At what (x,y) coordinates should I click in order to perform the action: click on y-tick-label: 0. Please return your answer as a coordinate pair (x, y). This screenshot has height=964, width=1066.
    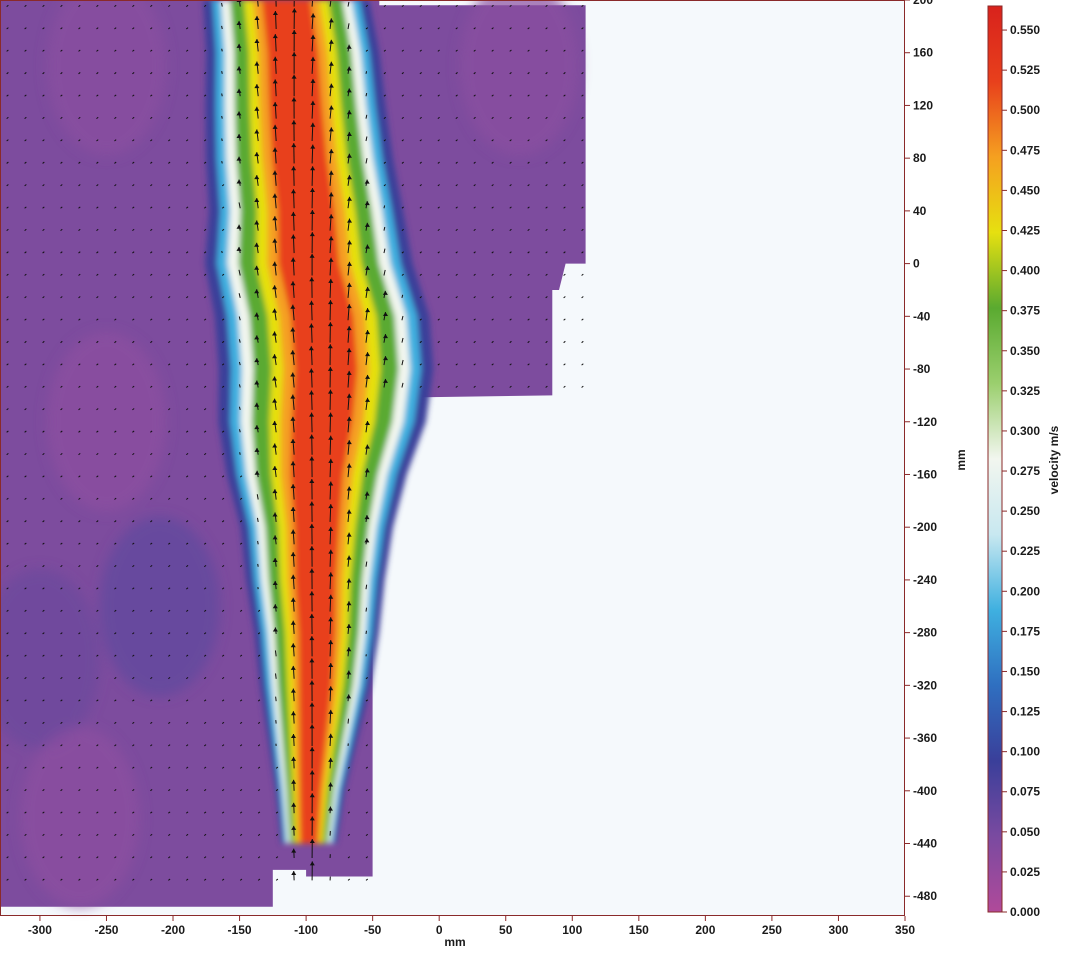
    Looking at the image, I should click on (916, 264).